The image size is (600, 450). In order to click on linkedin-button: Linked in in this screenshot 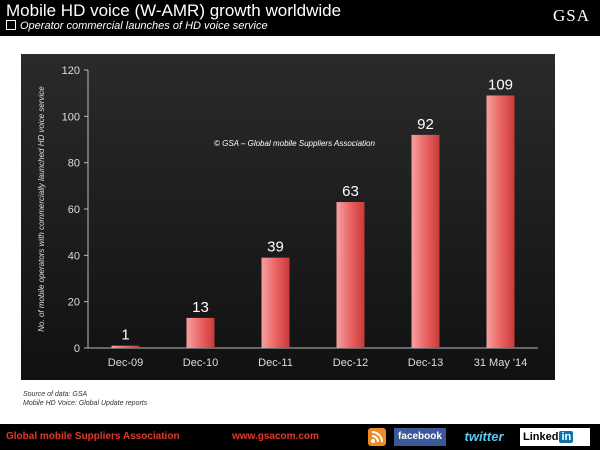, I will do `click(555, 437)`.